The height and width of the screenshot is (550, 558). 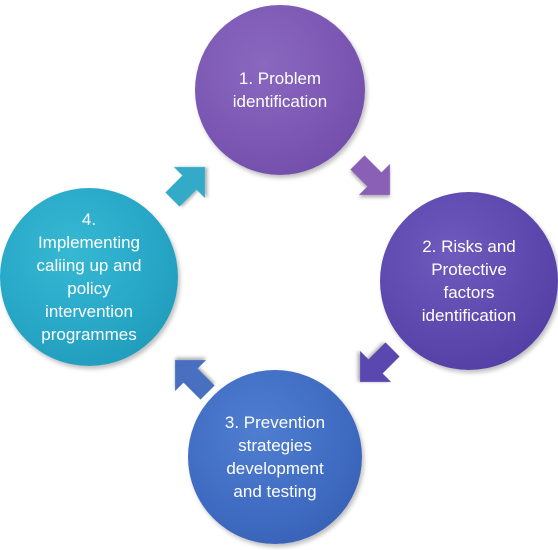 I want to click on step-1-node: 1. Problem identification, so click(x=280, y=90).